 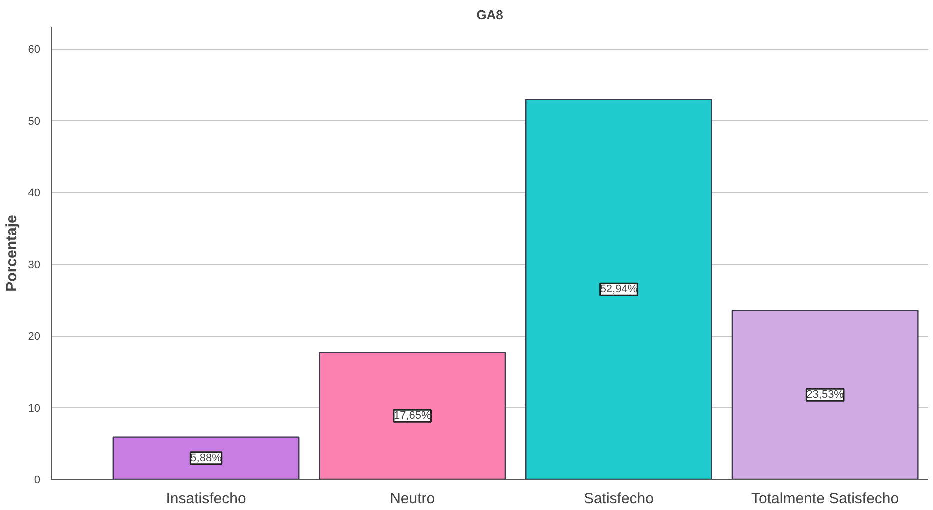 What do you see at coordinates (34, 194) in the screenshot?
I see `y-tick-label: 40` at bounding box center [34, 194].